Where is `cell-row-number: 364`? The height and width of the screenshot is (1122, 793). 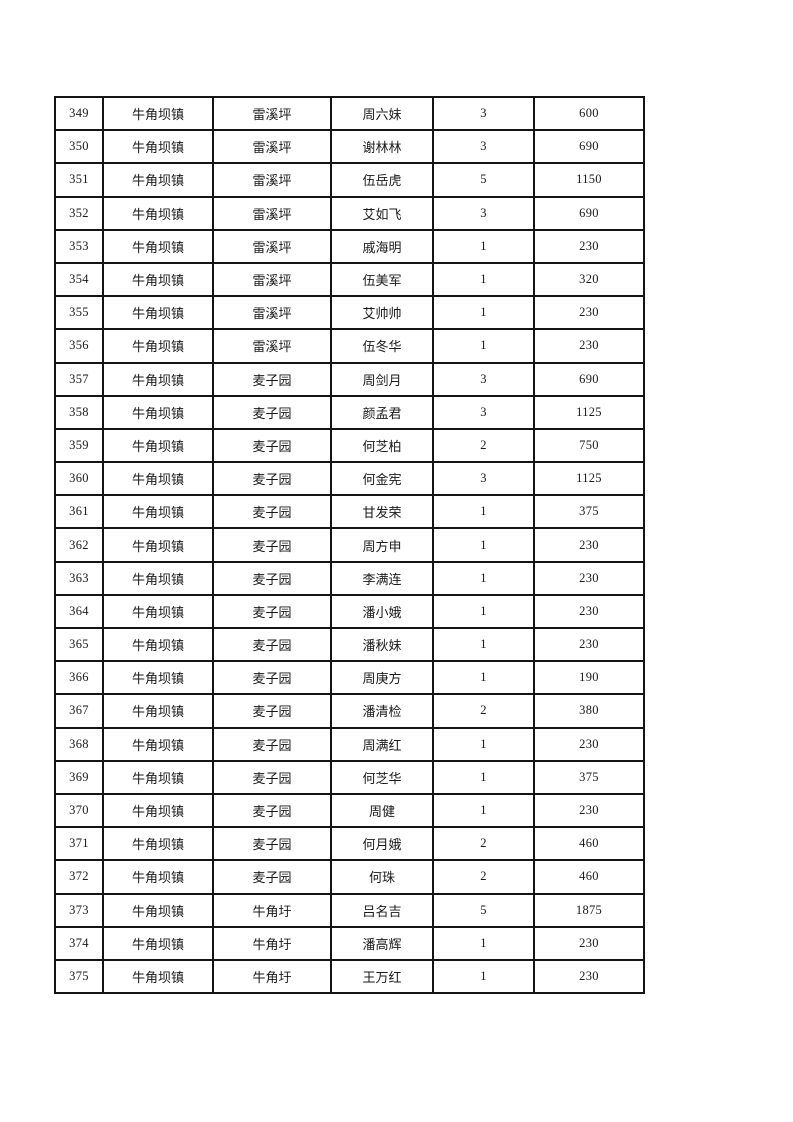
cell-row-number: 364 is located at coordinates (79, 611).